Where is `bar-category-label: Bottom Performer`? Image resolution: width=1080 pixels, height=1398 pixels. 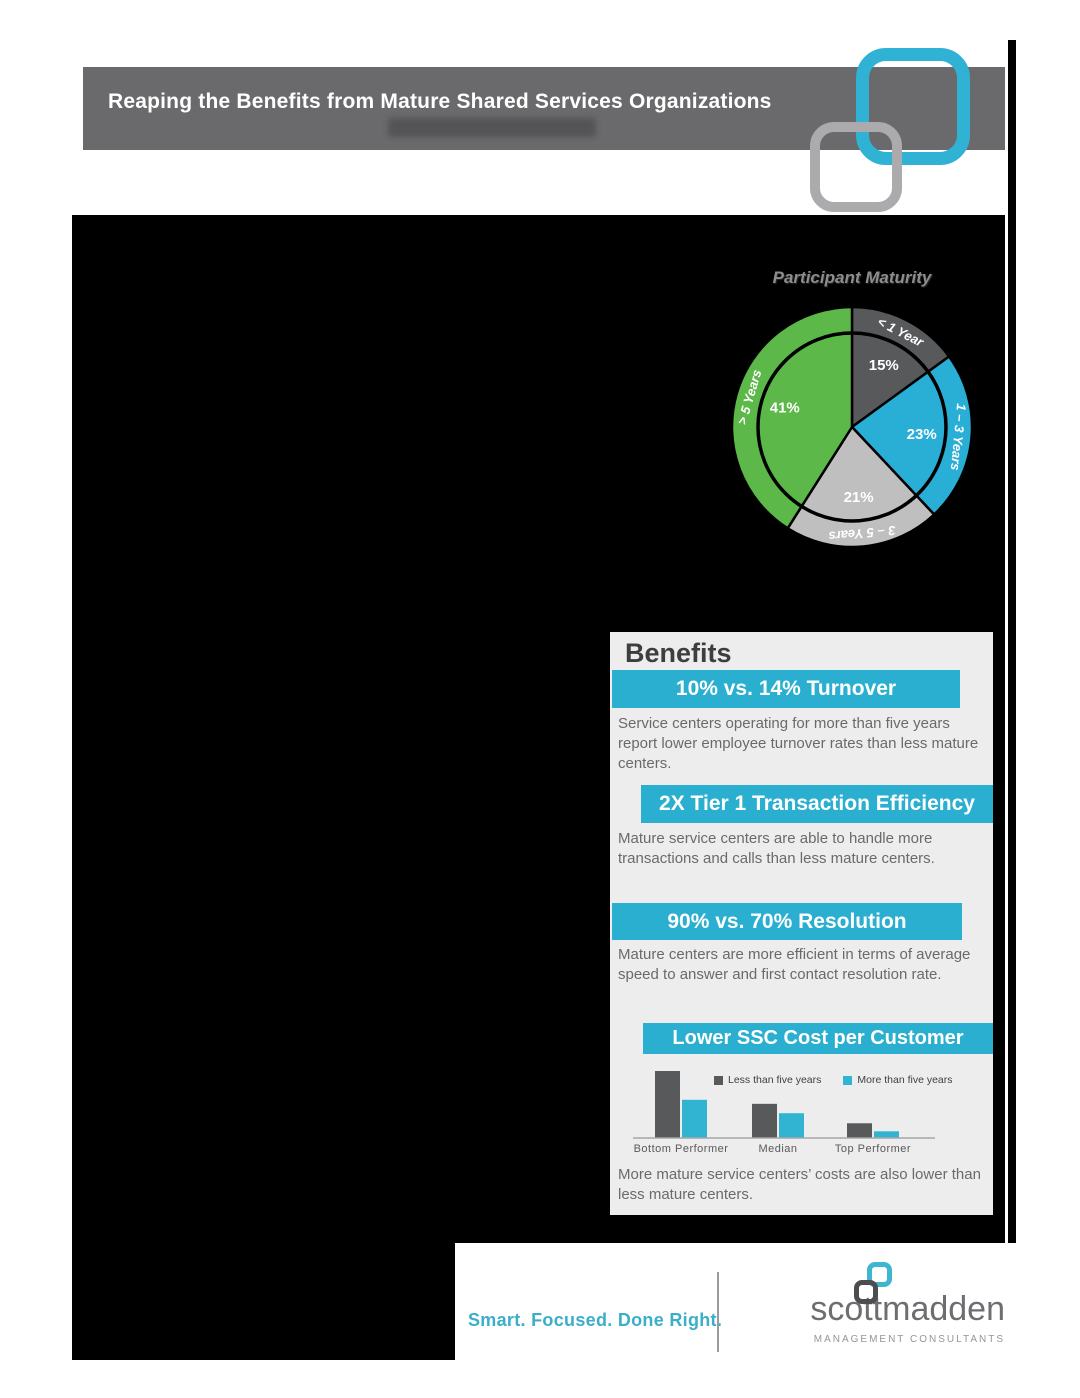 bar-category-label: Bottom Performer is located at coordinates (681, 1149).